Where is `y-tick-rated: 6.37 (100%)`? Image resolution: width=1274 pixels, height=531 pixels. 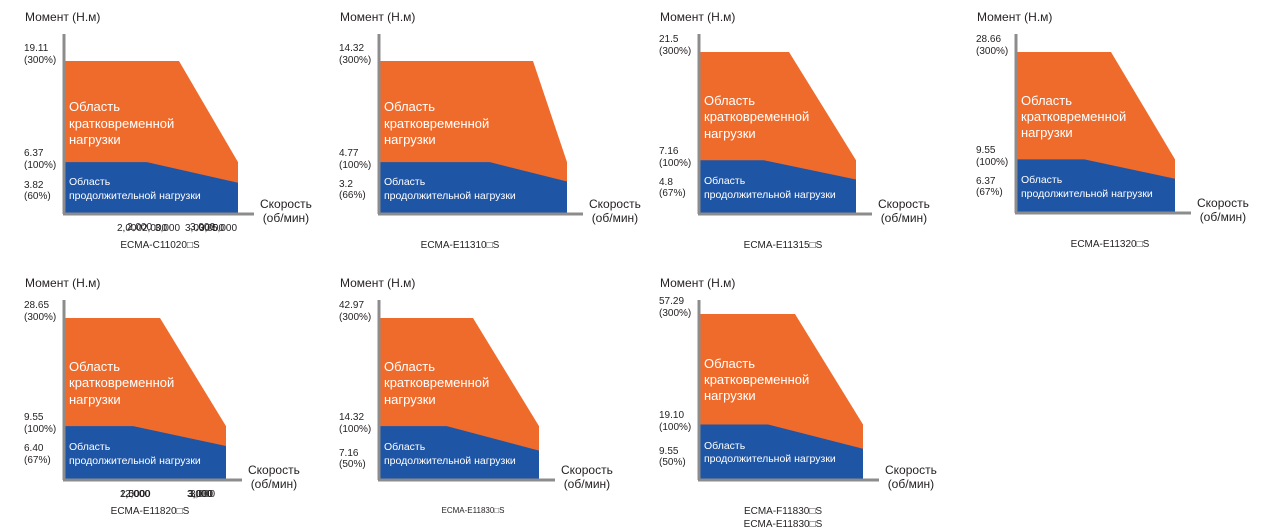 y-tick-rated: 6.37 (100%) is located at coordinates (40, 159).